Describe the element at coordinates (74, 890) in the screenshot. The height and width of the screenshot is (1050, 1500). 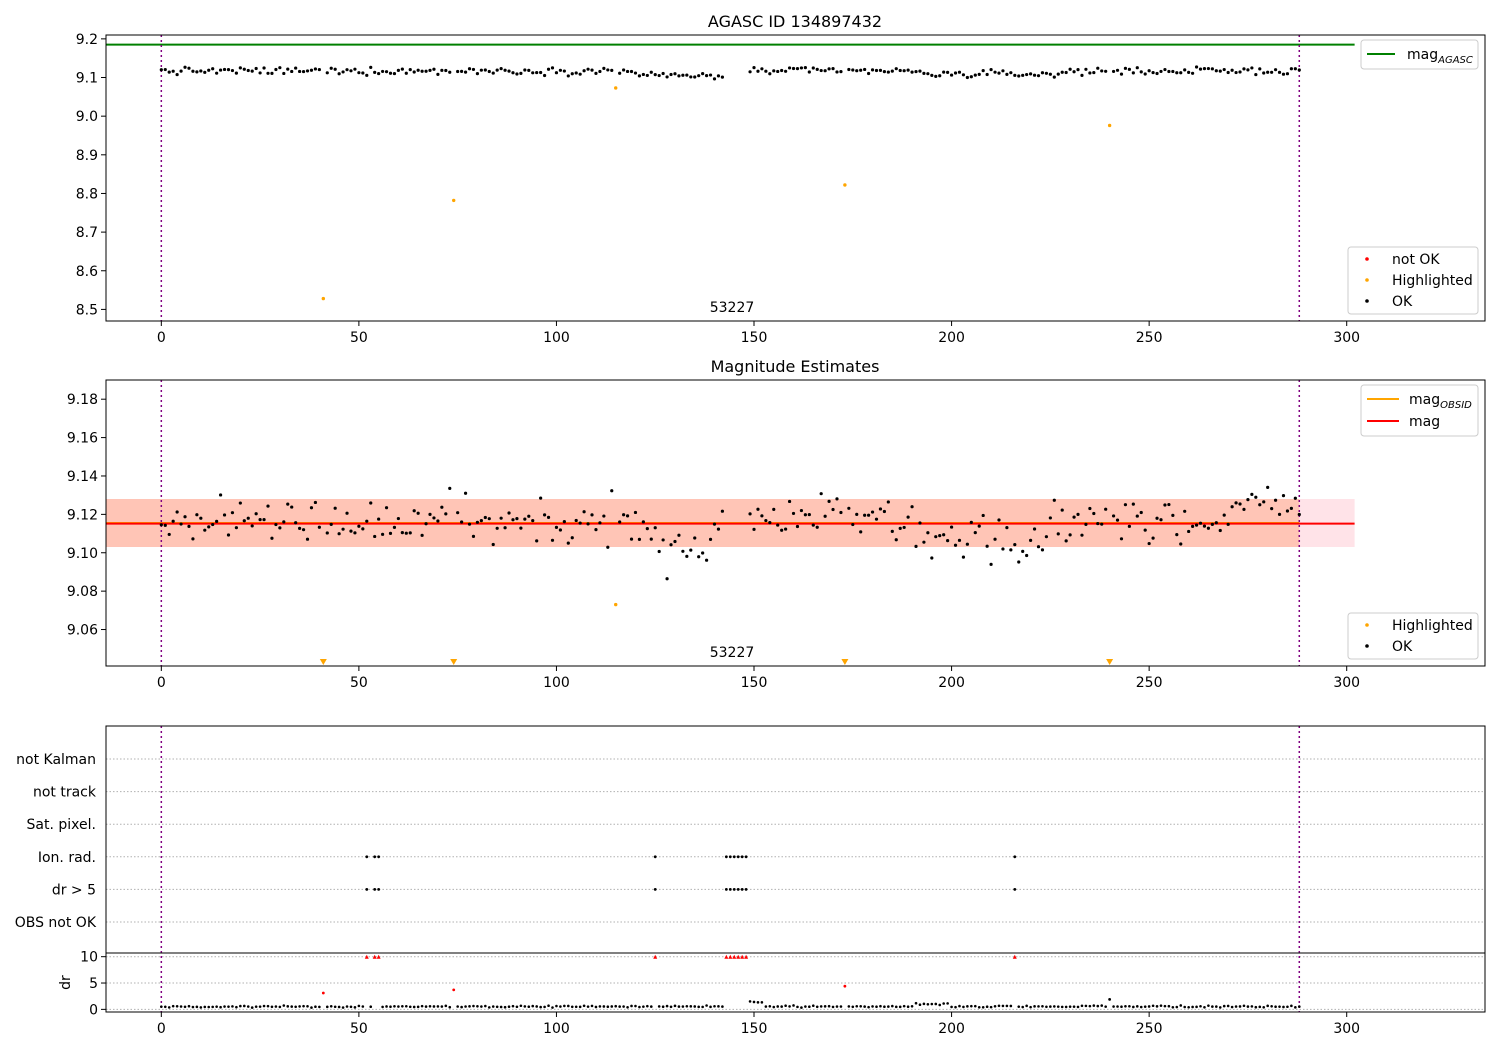
I see `flag-row-label: dr > 5` at that location.